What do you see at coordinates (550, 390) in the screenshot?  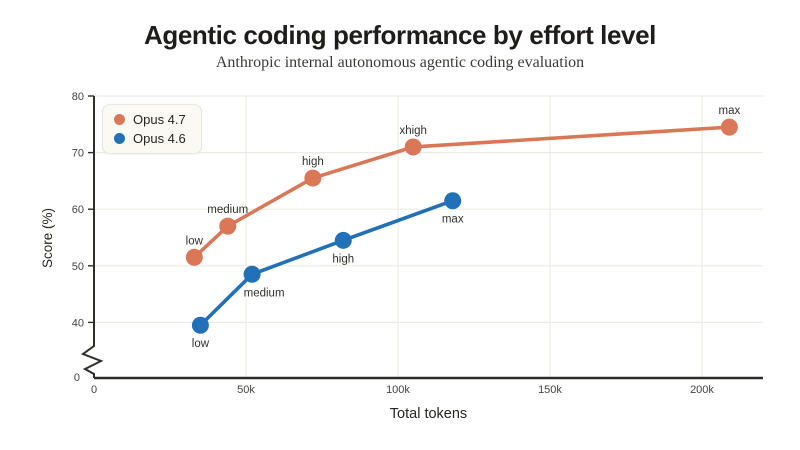 I see `x-tick-label: 150k` at bounding box center [550, 390].